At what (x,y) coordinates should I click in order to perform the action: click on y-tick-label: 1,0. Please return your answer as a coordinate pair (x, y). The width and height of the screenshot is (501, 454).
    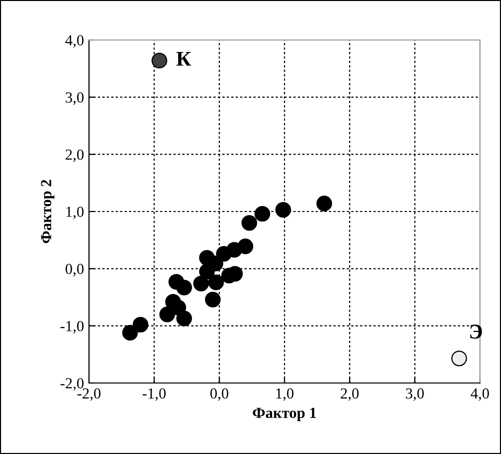
    Looking at the image, I should click on (75, 213).